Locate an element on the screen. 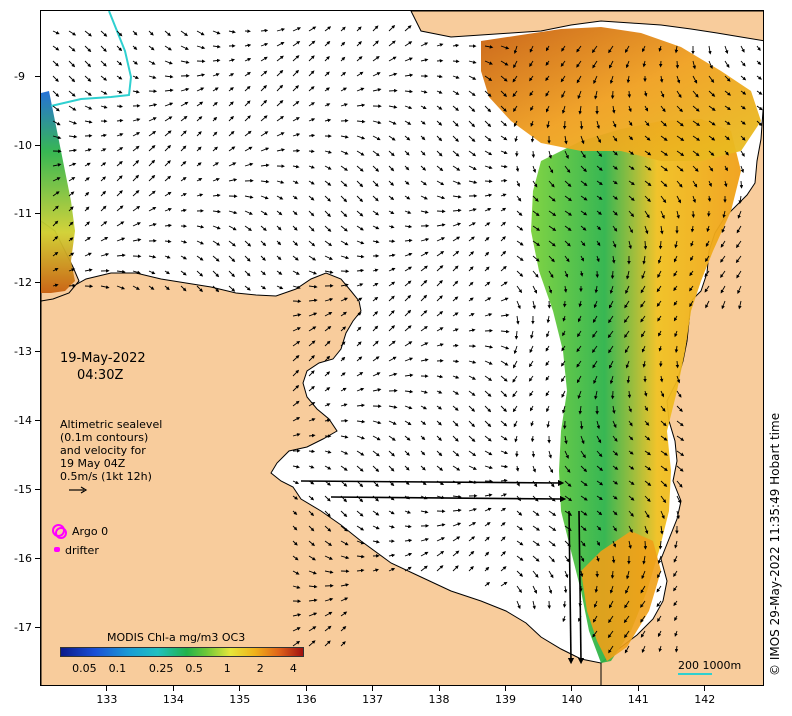 This screenshot has height=716, width=792. lon-tick is located at coordinates (505, 688).